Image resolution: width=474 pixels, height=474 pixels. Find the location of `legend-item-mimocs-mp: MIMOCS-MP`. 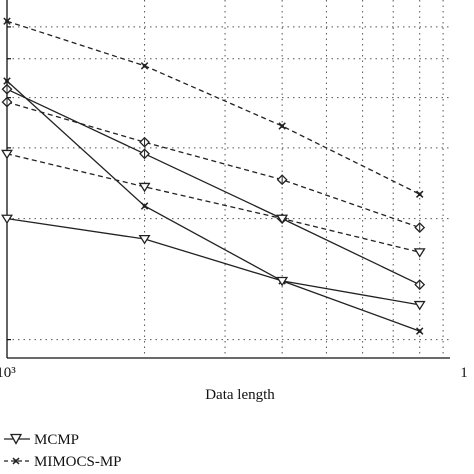

legend-item-mimocs-mp: MIMOCS-MP is located at coordinates (63, 462).